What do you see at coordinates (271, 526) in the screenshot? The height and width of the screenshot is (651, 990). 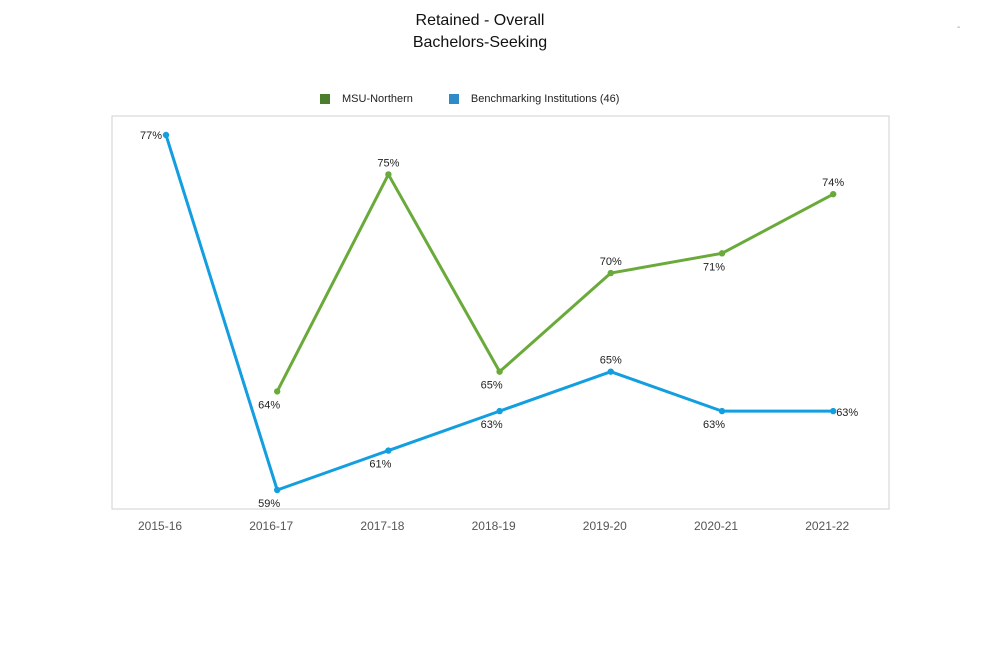 I see `x-tick-label-2016-17: 2016-17` at bounding box center [271, 526].